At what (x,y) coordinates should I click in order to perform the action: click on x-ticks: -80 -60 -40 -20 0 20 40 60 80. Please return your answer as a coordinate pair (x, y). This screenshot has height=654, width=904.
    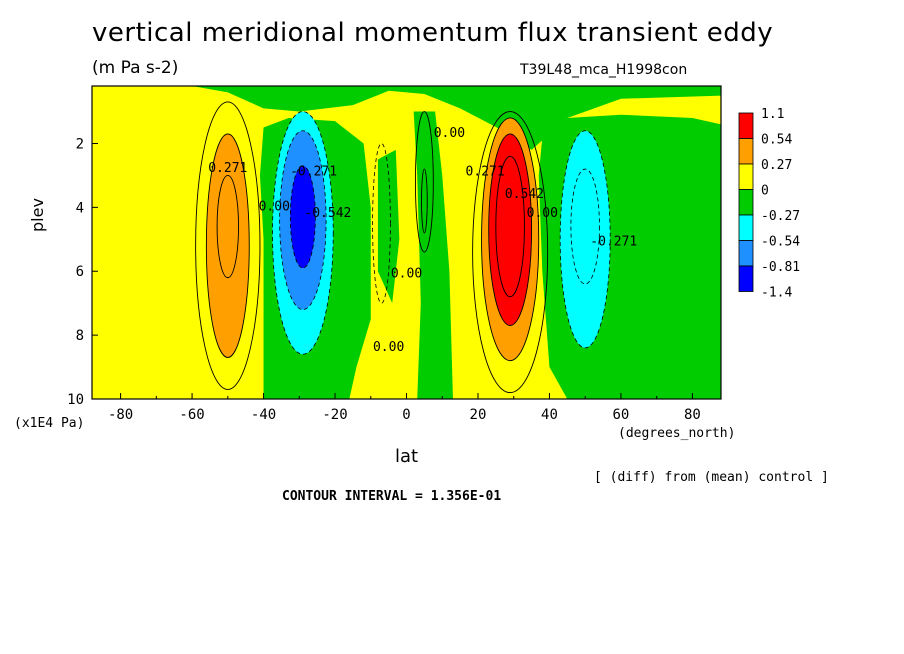
    Looking at the image, I should click on (404, 408).